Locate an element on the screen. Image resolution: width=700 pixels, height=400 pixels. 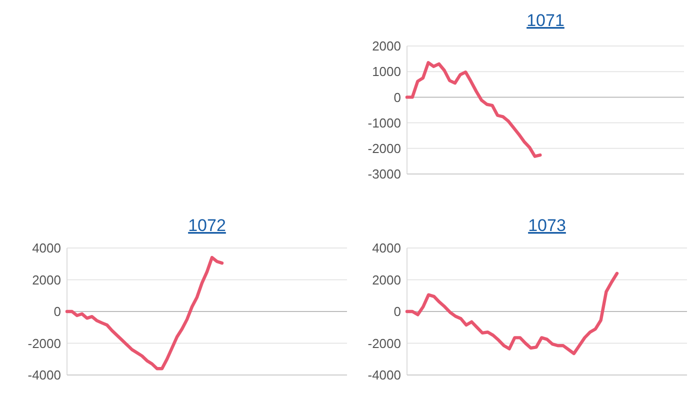
chart-title: 1072 is located at coordinates (207, 225).